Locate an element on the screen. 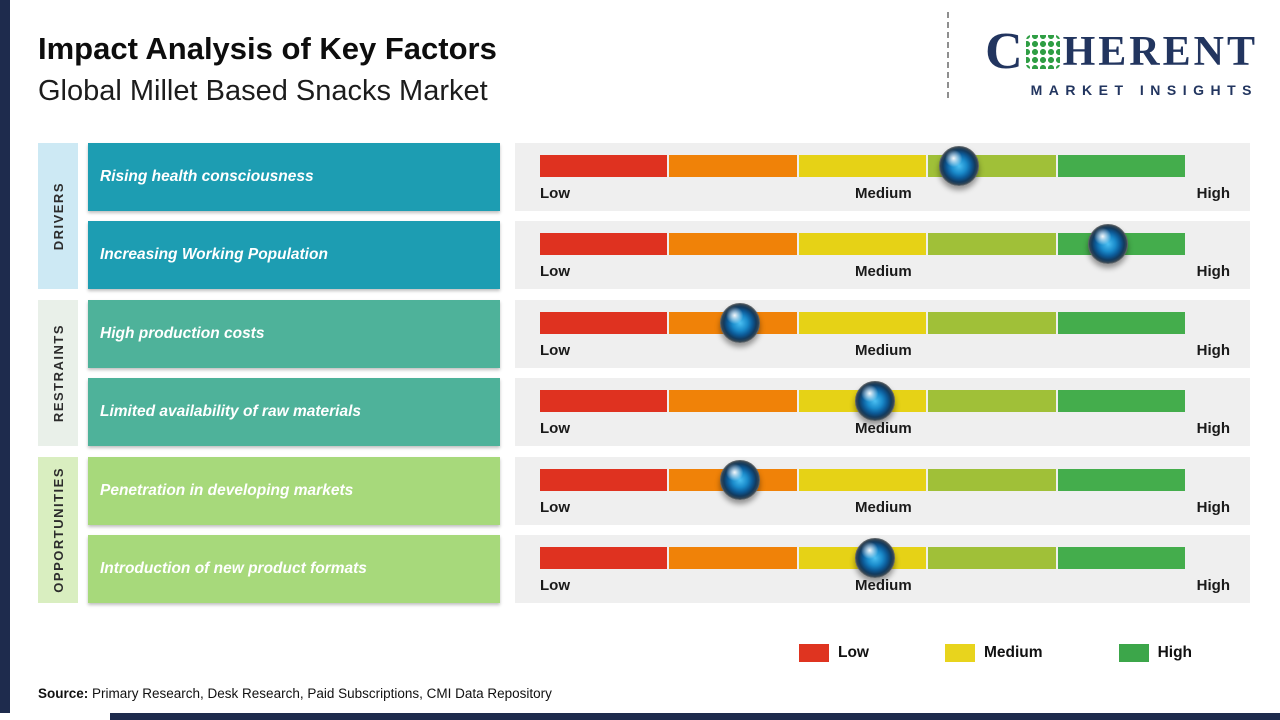 The width and height of the screenshot is (1280, 720). factor-box: Rising health consciousness is located at coordinates (294, 177).